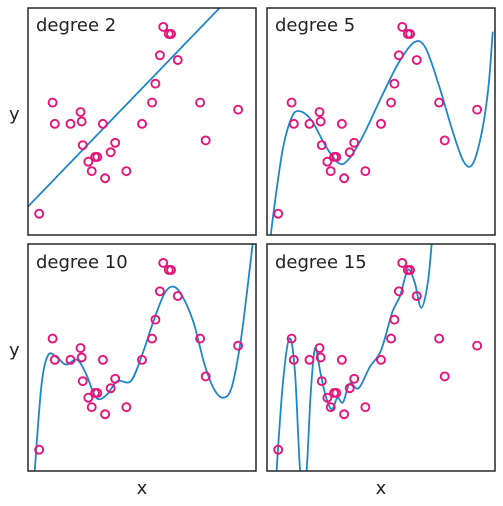  I want to click on y-axis-label-bottom: y, so click(14, 350).